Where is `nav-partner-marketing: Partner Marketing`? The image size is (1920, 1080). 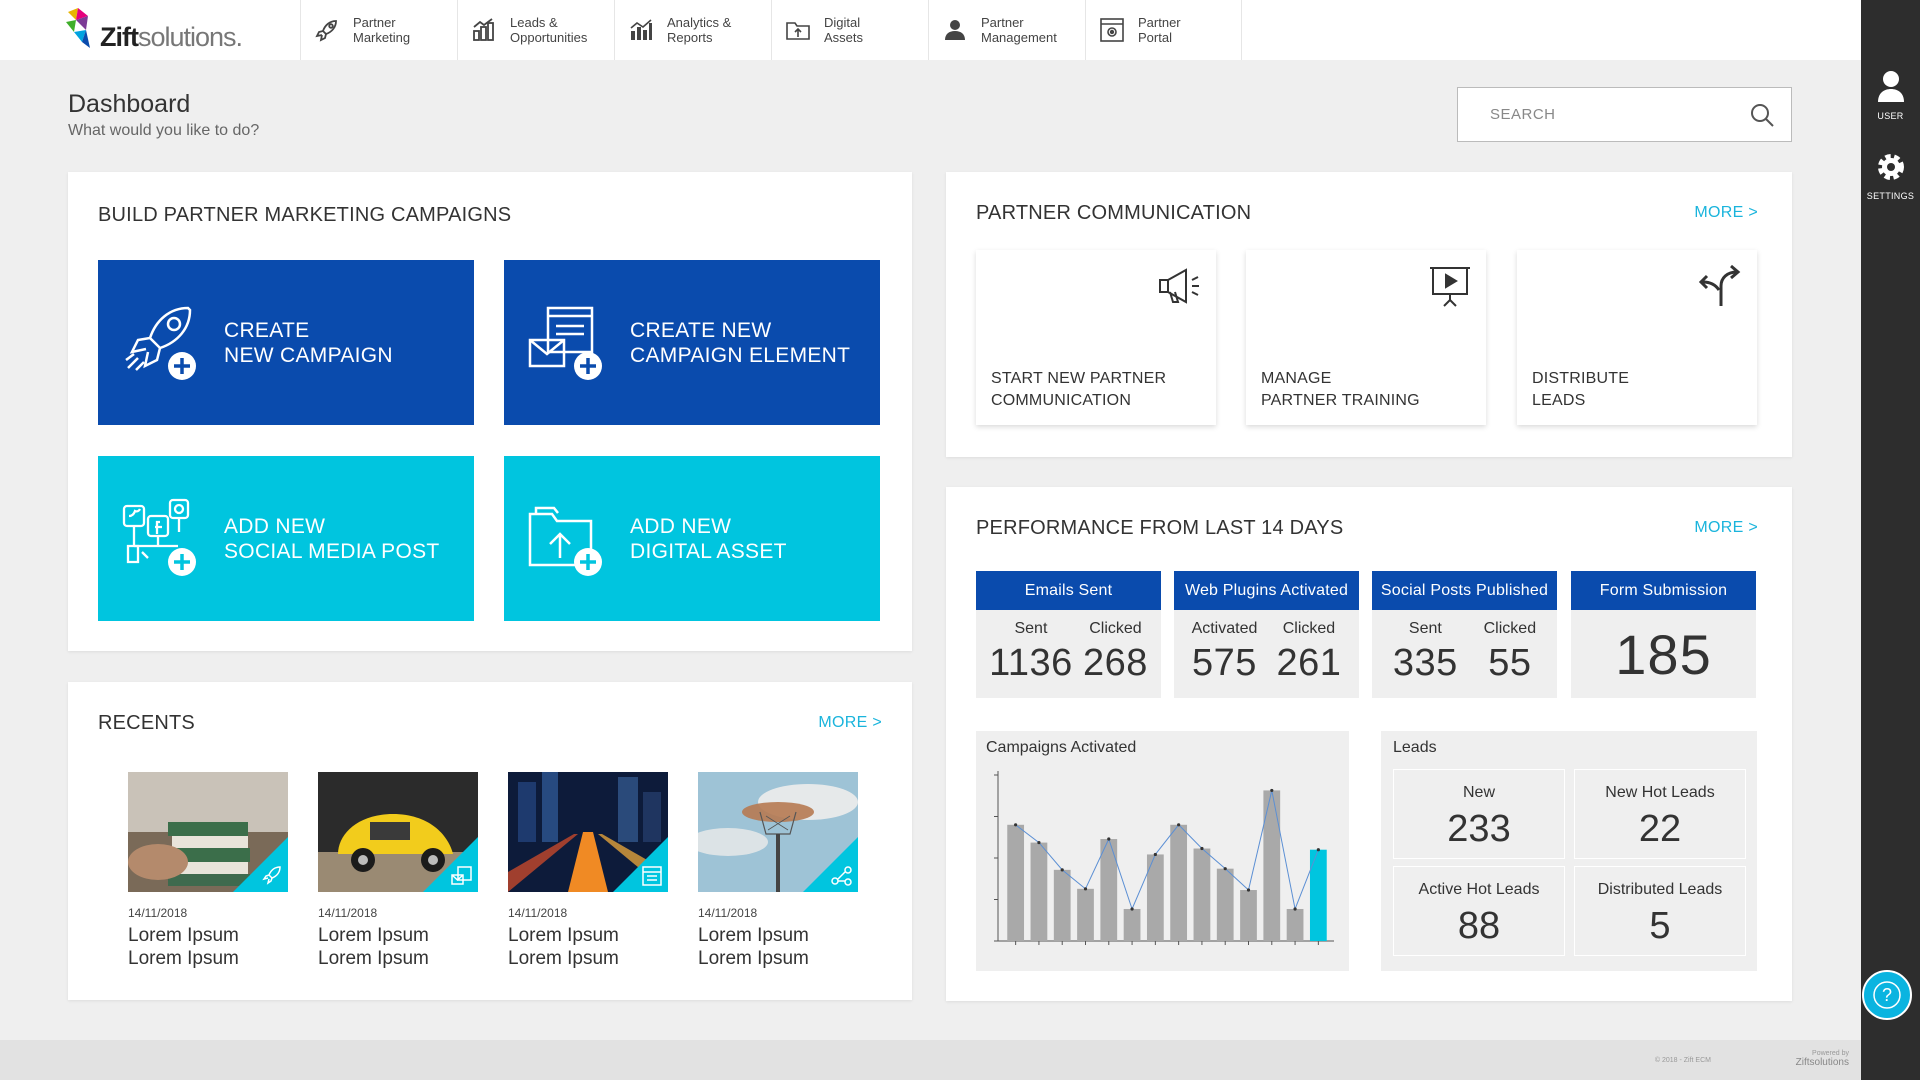
nav-partner-marketing: Partner Marketing is located at coordinates (378, 30).